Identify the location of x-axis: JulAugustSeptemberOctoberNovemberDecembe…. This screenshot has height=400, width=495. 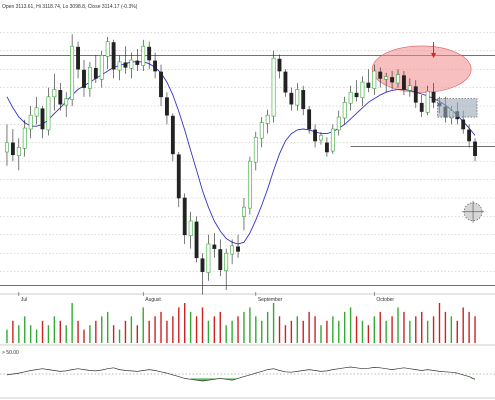
(206, 297).